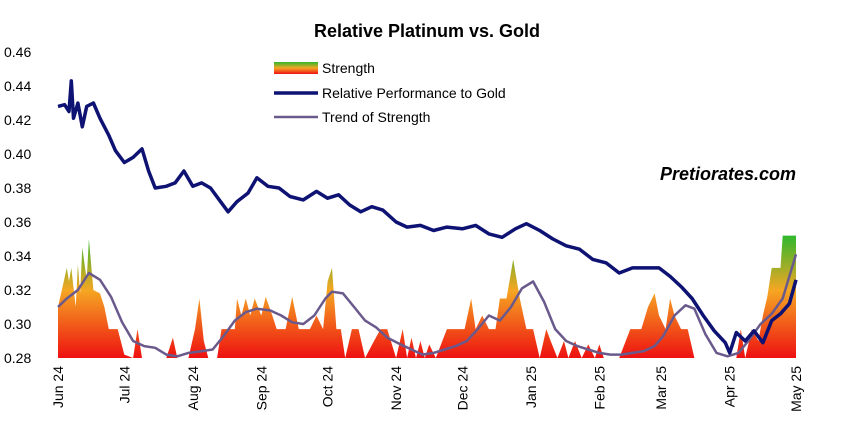 This screenshot has height=427, width=854. What do you see at coordinates (730, 386) in the screenshot?
I see `x-tick-label: Apr 25` at bounding box center [730, 386].